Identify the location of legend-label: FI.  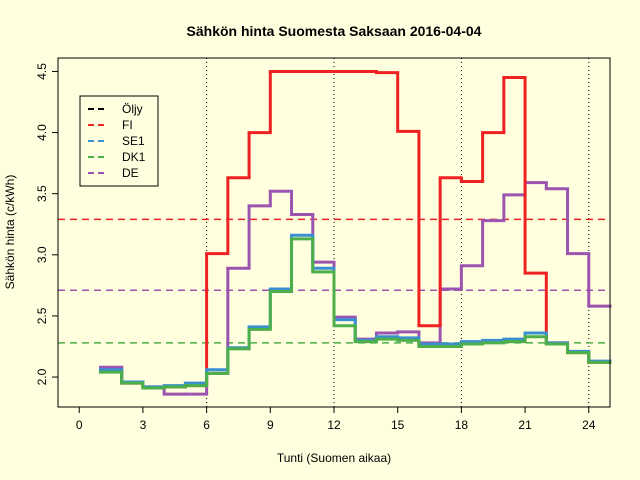
(127, 125).